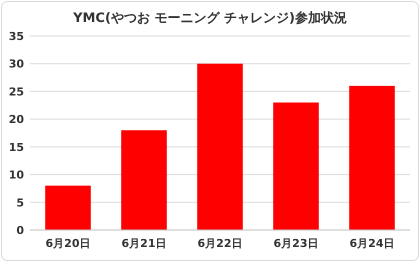 Image resolution: width=420 pixels, height=262 pixels. Describe the element at coordinates (220, 243) in the screenshot. I see `x-tick-label: 6月22日` at that location.